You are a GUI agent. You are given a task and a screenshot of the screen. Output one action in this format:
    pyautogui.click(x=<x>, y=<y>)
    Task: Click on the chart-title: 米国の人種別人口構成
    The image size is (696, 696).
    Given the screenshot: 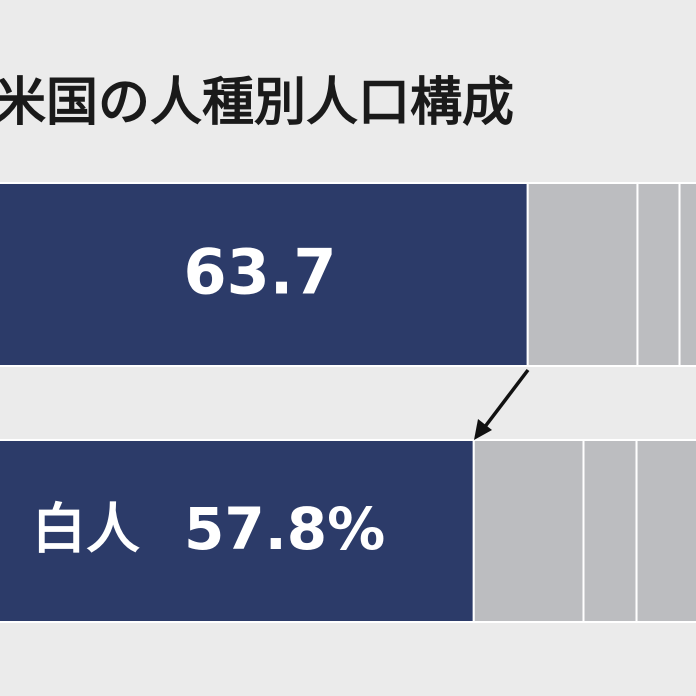 What is the action you would take?
    pyautogui.click(x=257, y=103)
    